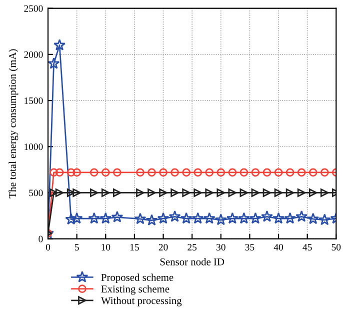  Describe the element at coordinates (106, 247) in the screenshot. I see `x-tick-label: 10` at that location.